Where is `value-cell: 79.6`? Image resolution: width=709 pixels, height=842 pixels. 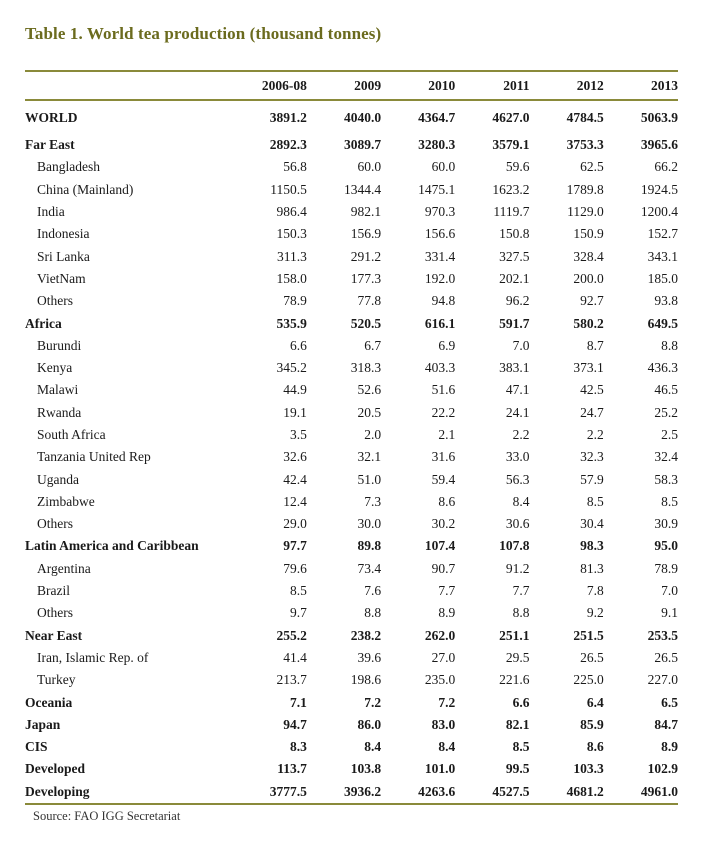 value-cell: 79.6 is located at coordinates (295, 568).